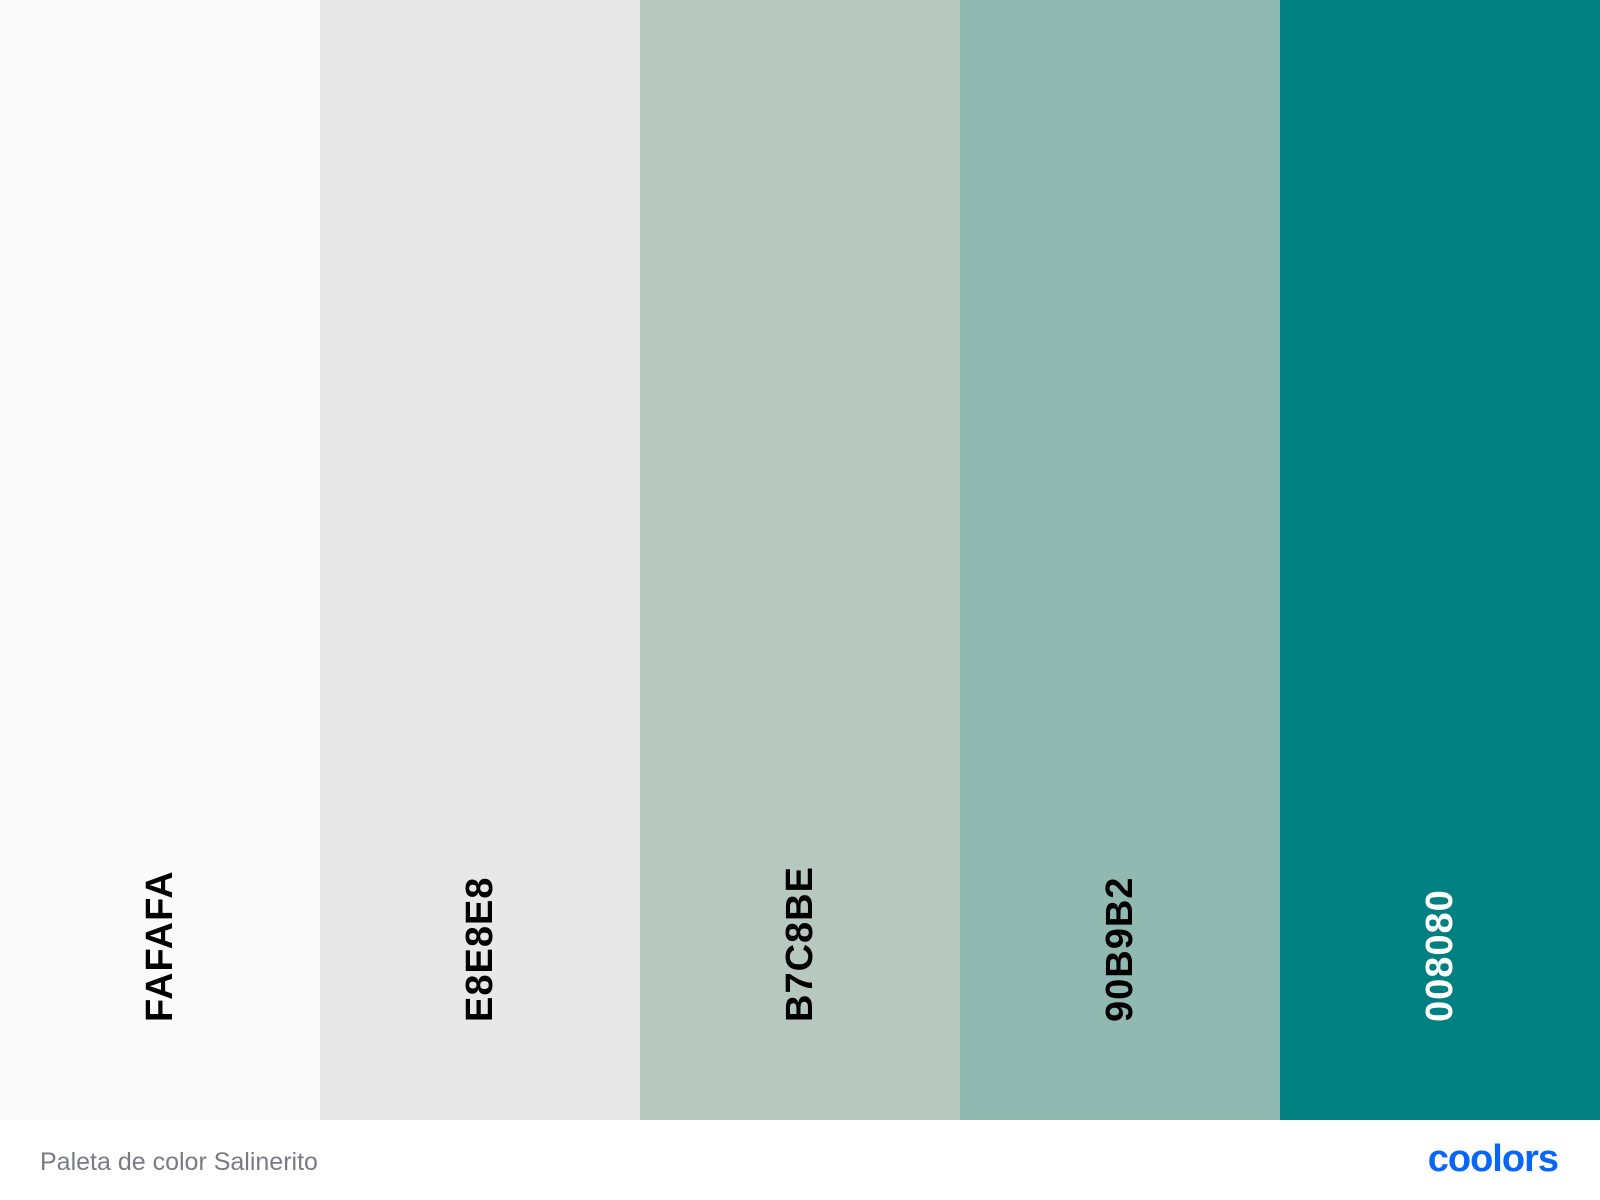  What do you see at coordinates (800, 1160) in the screenshot?
I see `footer: Paleta de color Salinerito coolors` at bounding box center [800, 1160].